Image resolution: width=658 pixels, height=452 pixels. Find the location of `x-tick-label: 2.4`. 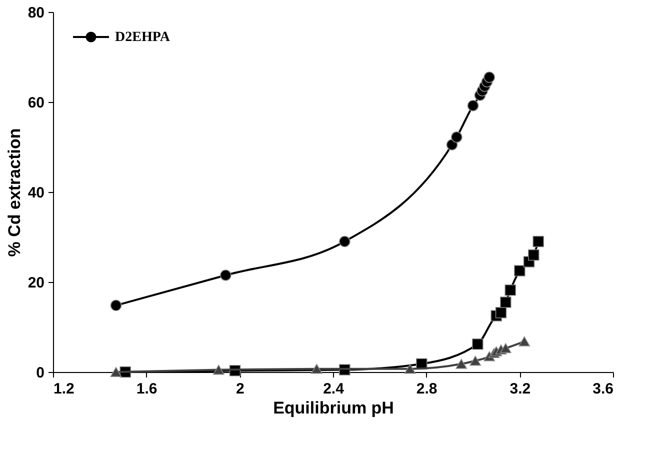

x-tick-label: 2.4 is located at coordinates (334, 389).